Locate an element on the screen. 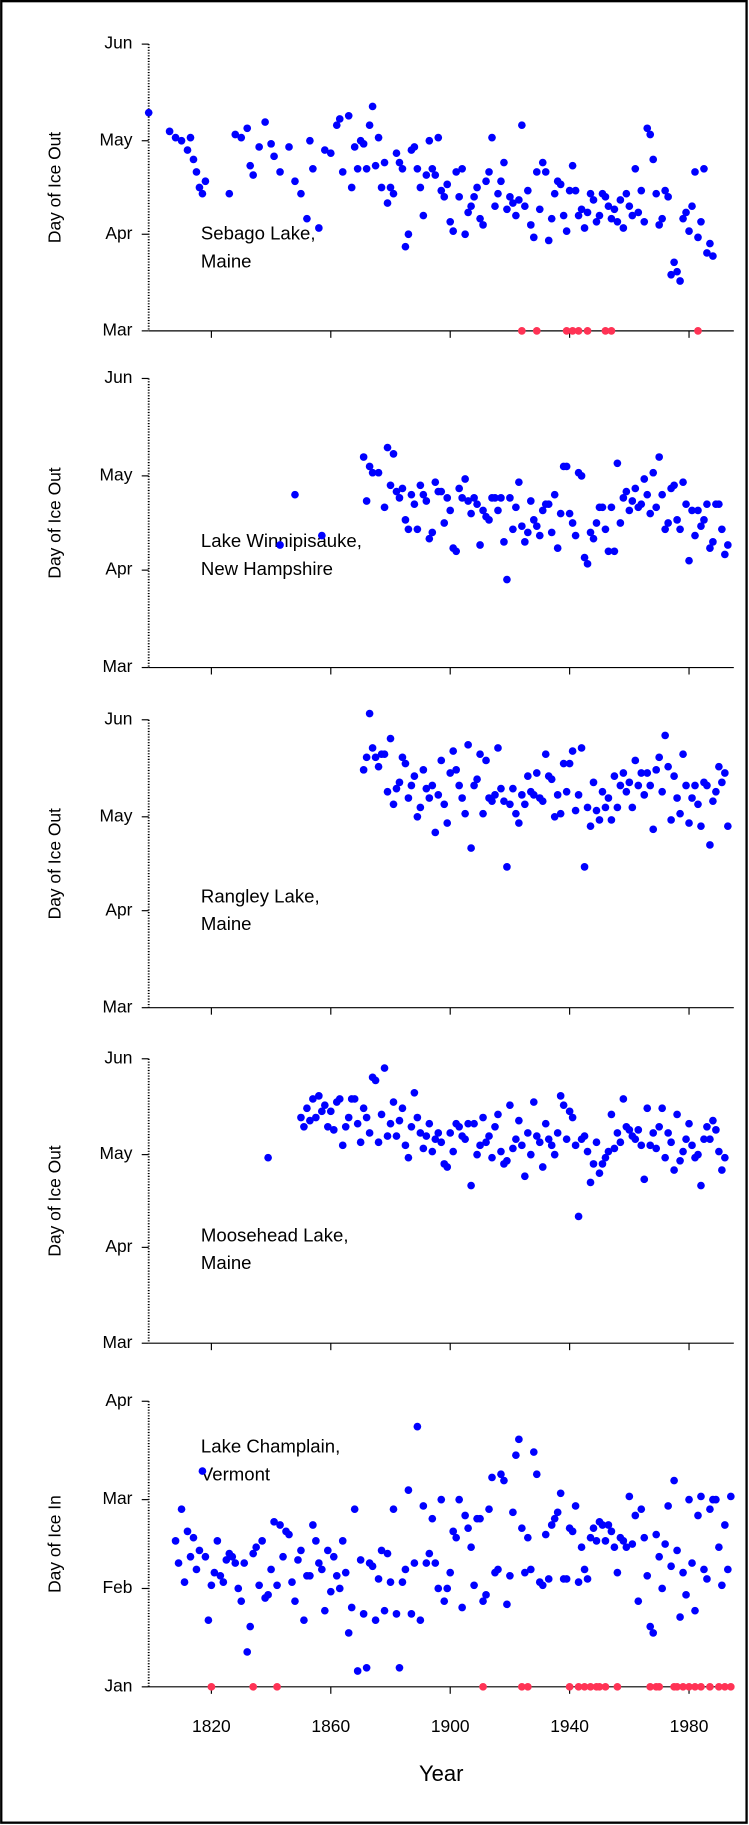  y-axis-label: Day of Ice Out is located at coordinates (54, 522).